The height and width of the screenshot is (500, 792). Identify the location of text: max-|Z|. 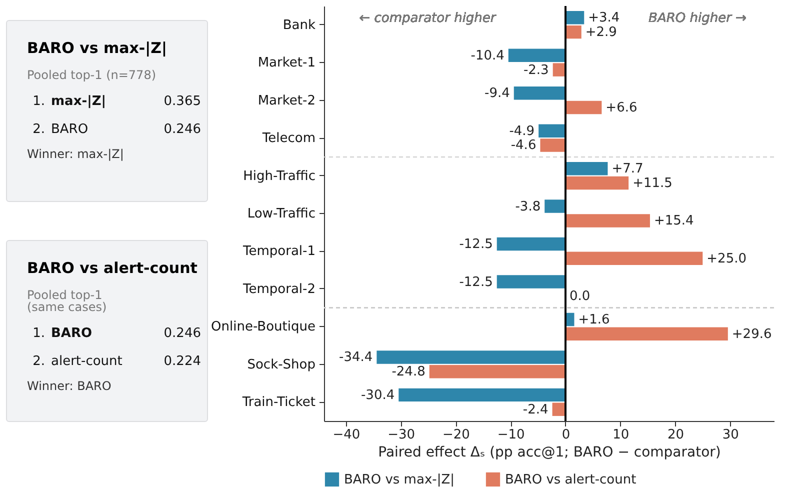
(79, 101).